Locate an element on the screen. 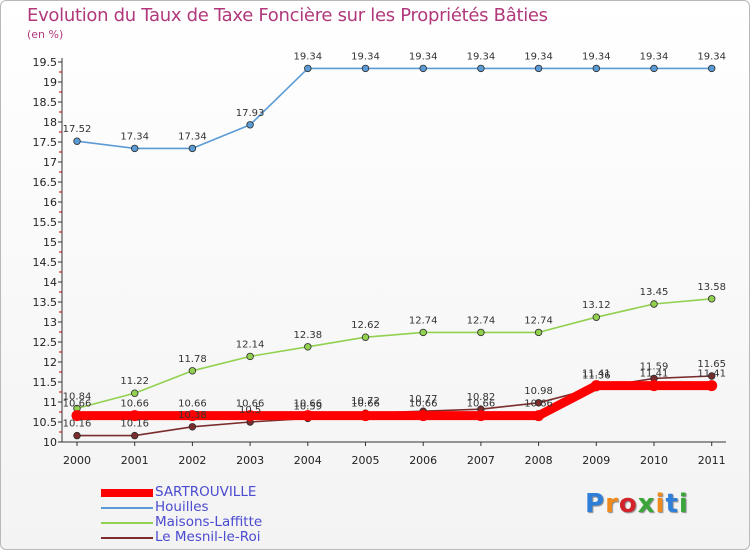  y-tick-label: 13 is located at coordinates (50, 322).